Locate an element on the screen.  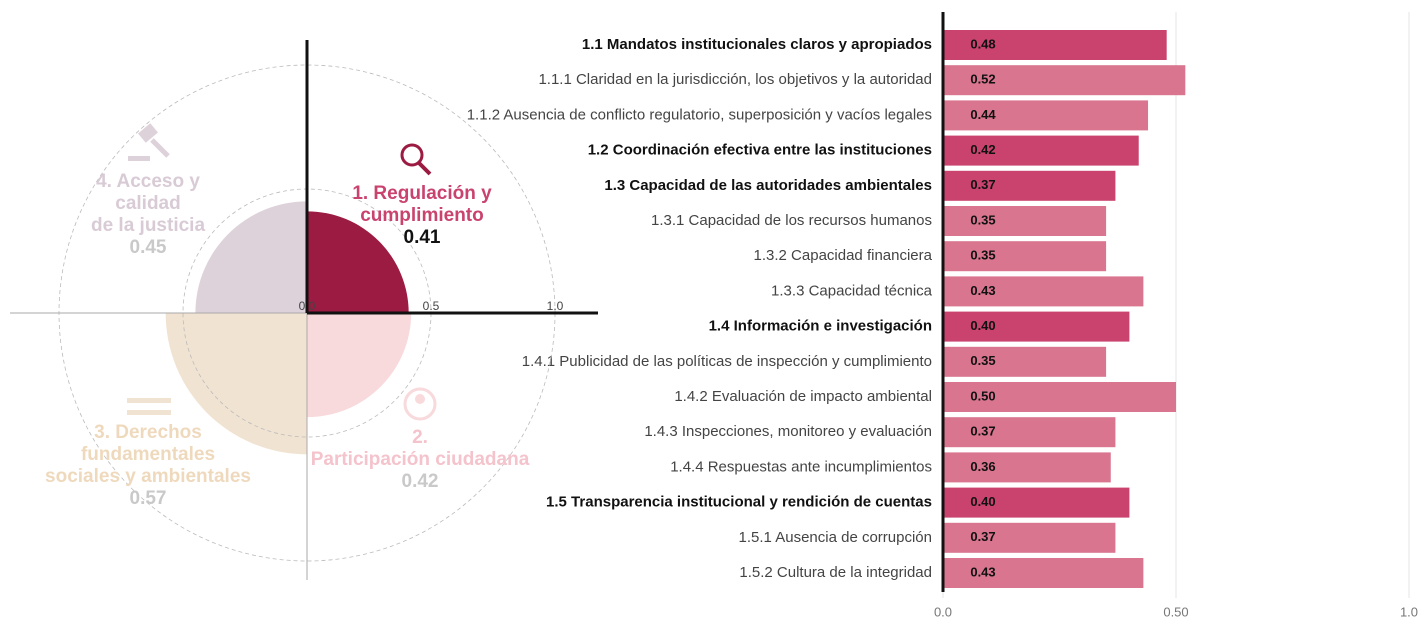
value-label: 0.52 is located at coordinates (982, 79).